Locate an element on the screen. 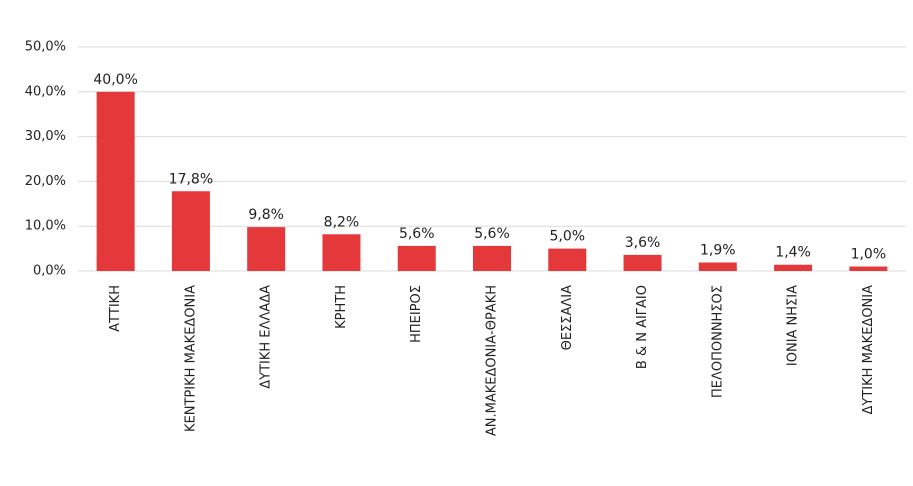 The height and width of the screenshot is (486, 913). x-tick-label: ΠΕΛΟΠΟΝΝΗΣΟΣ is located at coordinates (717, 341).